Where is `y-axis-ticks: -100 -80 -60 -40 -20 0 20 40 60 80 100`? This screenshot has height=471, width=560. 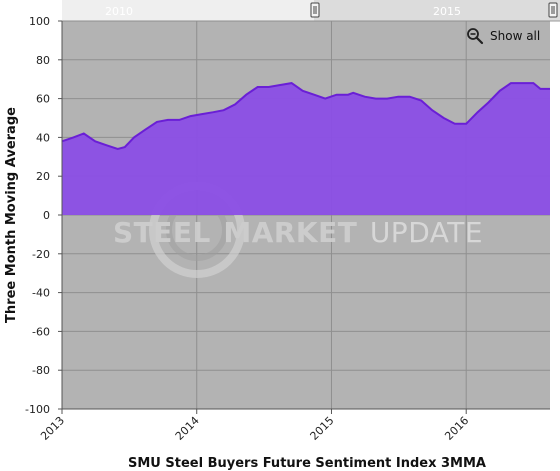
y-axis-ticks: -100 -80 -60 -40 -20 0 20 40 60 80 100 is located at coordinates (43, 215).